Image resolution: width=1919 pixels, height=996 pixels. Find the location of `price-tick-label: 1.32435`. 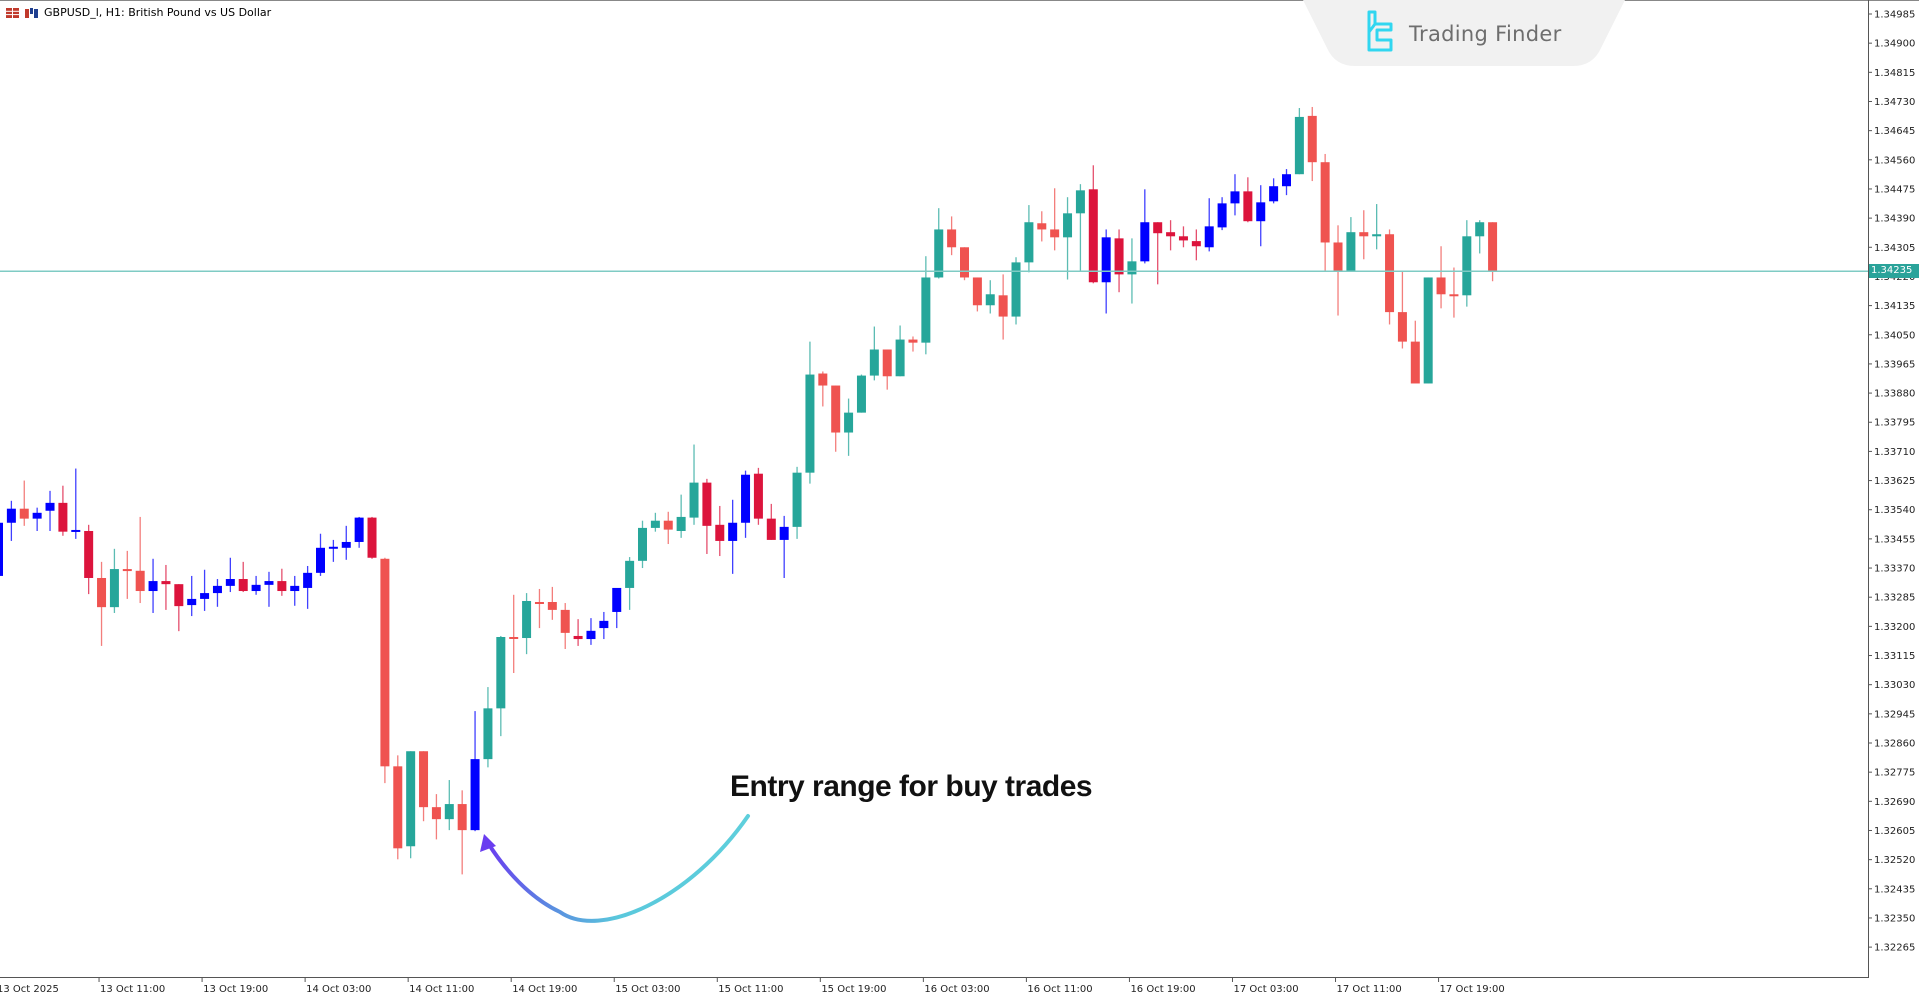

price-tick-label: 1.32435 is located at coordinates (1894, 889).